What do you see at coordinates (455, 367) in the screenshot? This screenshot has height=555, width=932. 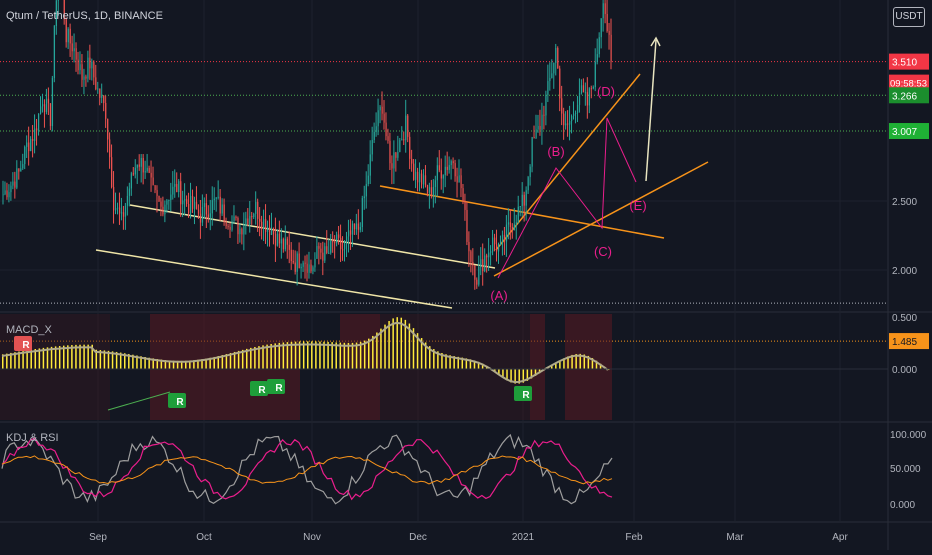 I see `macd-red-zone-light` at bounding box center [455, 367].